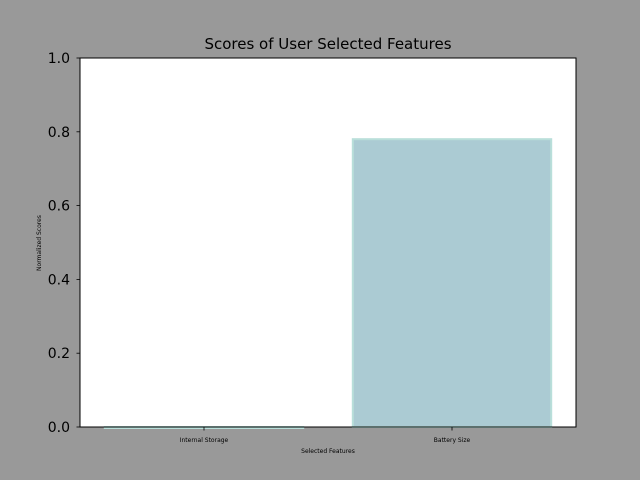  Describe the element at coordinates (39, 243) in the screenshot. I see `y-axis-label: Normalized Scores` at that location.